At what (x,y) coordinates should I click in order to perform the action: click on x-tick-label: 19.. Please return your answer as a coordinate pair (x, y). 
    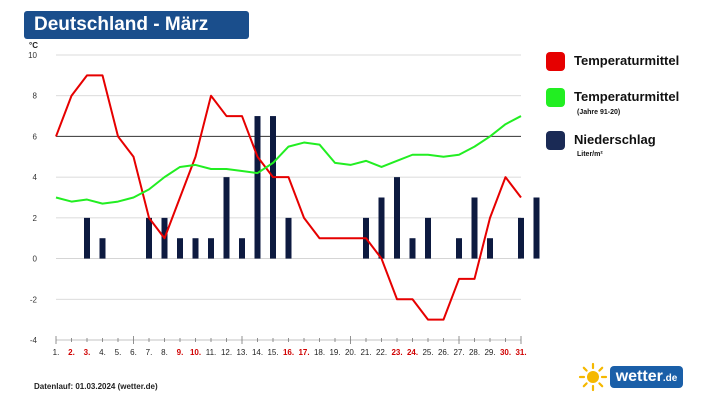
    Looking at the image, I should click on (334, 352).